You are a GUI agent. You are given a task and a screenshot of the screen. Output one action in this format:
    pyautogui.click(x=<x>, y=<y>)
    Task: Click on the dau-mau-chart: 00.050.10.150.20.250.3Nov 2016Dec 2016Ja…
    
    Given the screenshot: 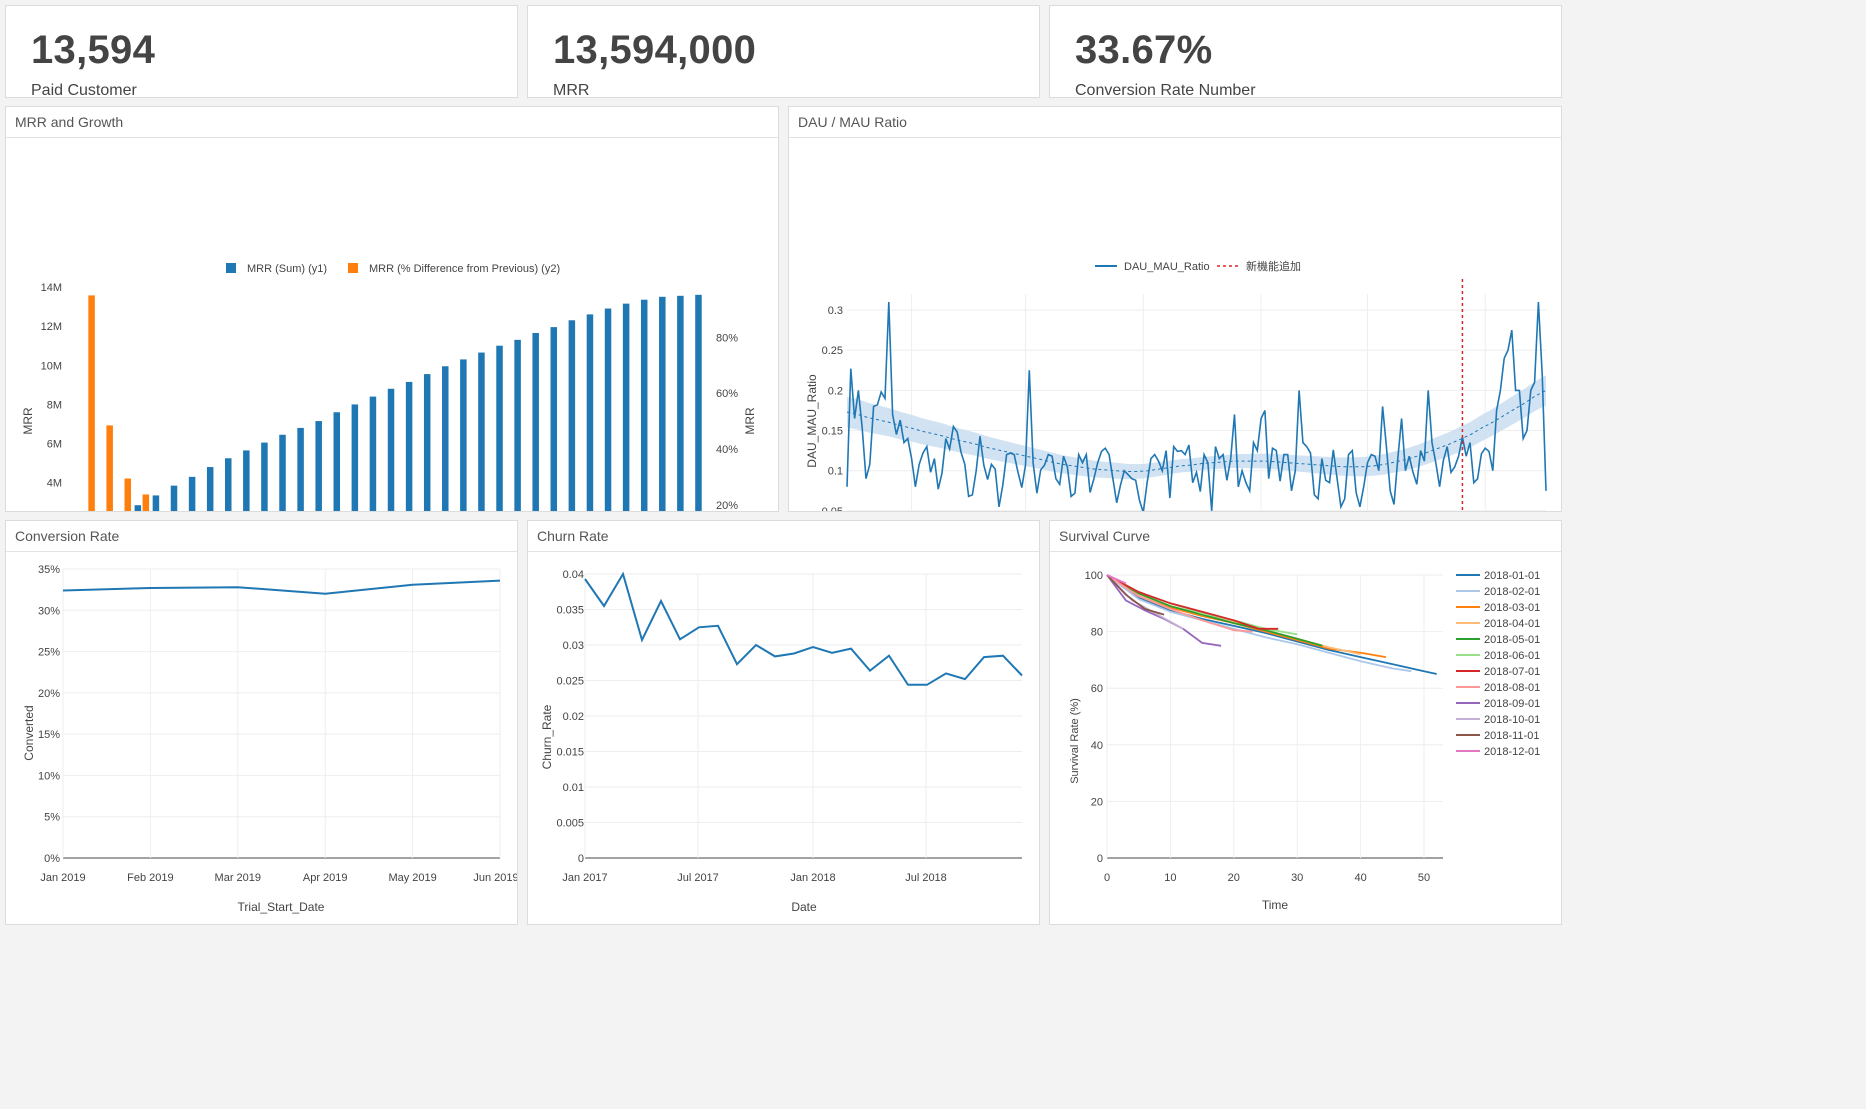 What is the action you would take?
    pyautogui.click(x=1176, y=385)
    